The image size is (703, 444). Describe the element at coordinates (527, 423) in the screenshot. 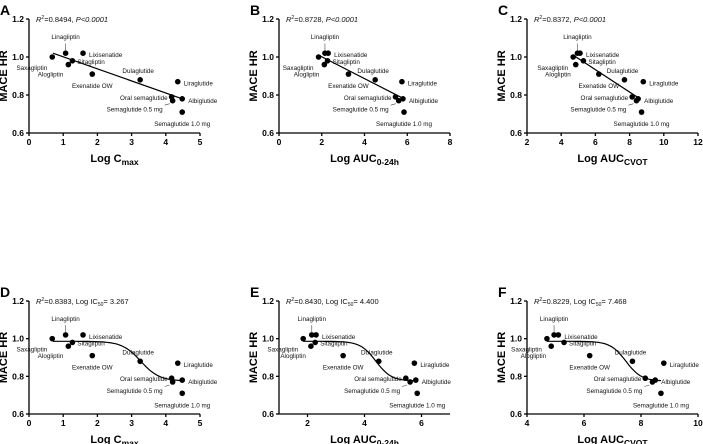

I see `x-tick-label: 4` at that location.